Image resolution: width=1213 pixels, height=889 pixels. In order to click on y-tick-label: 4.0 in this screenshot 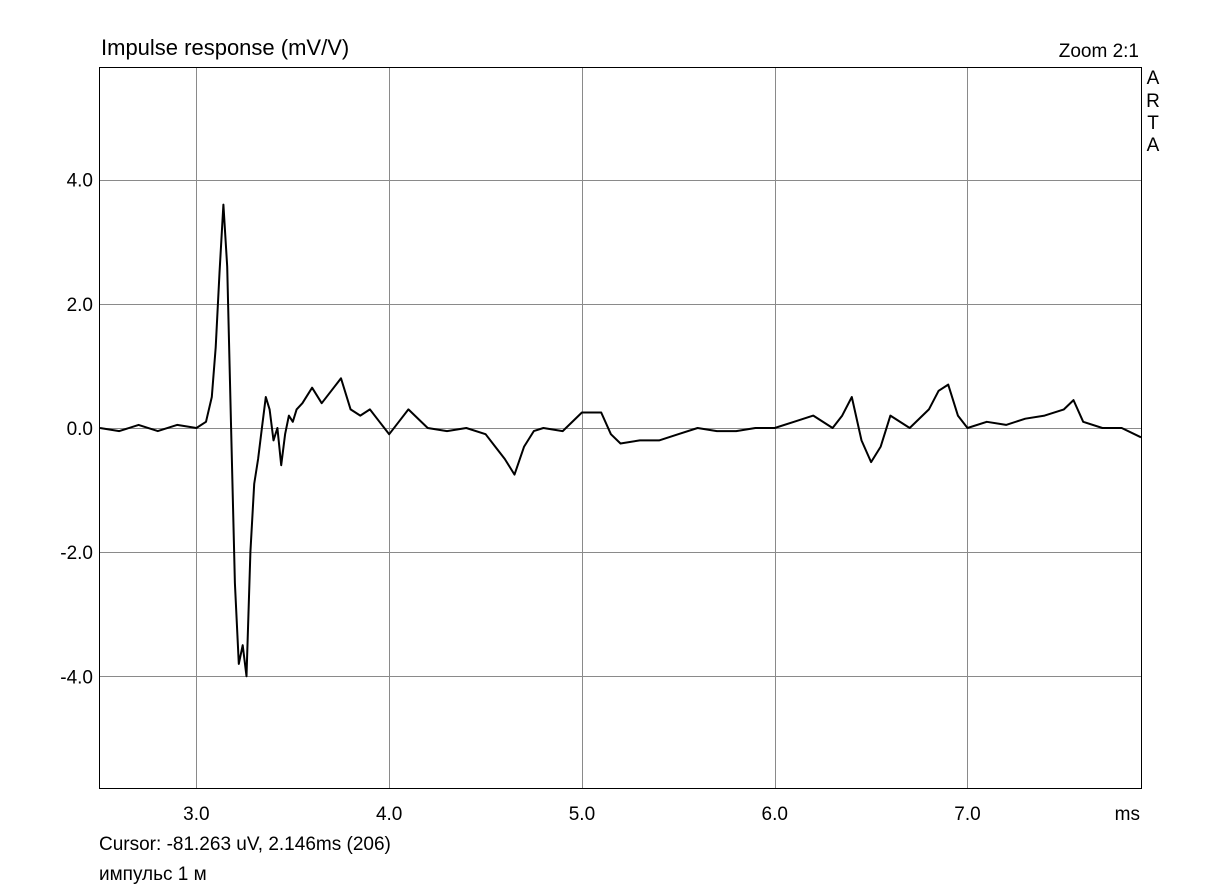, I will do `click(80, 181)`.